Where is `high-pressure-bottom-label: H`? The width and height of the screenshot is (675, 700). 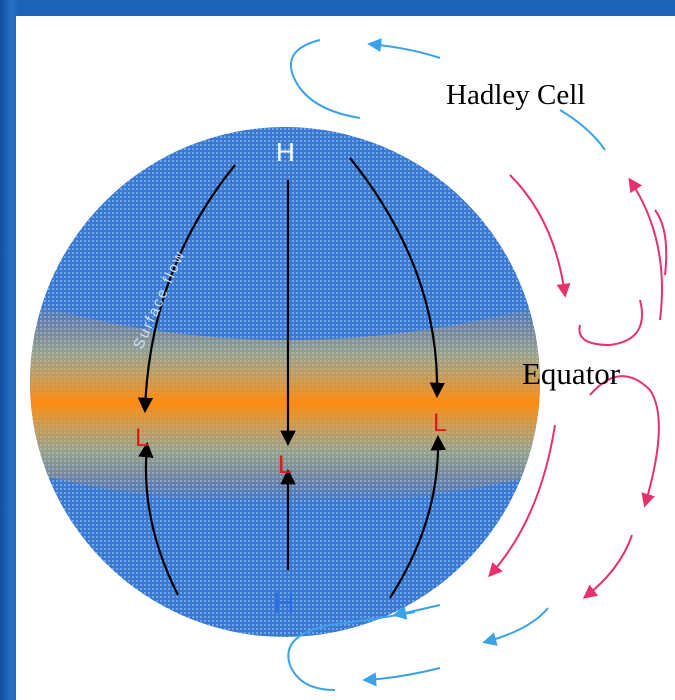 high-pressure-bottom-label: H is located at coordinates (284, 603).